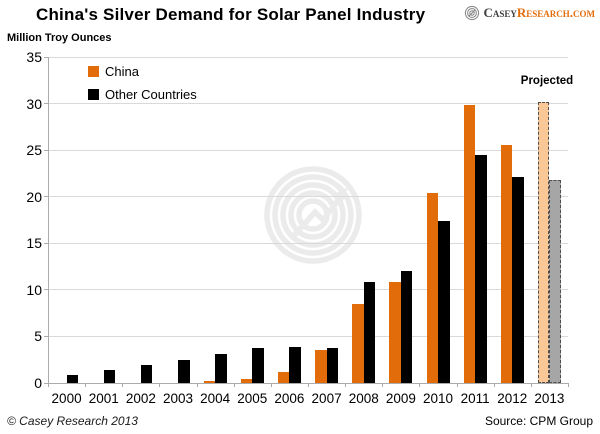 This screenshot has width=600, height=434. Describe the element at coordinates (289, 398) in the screenshot. I see `x-tick-label-2006: 2006` at that location.